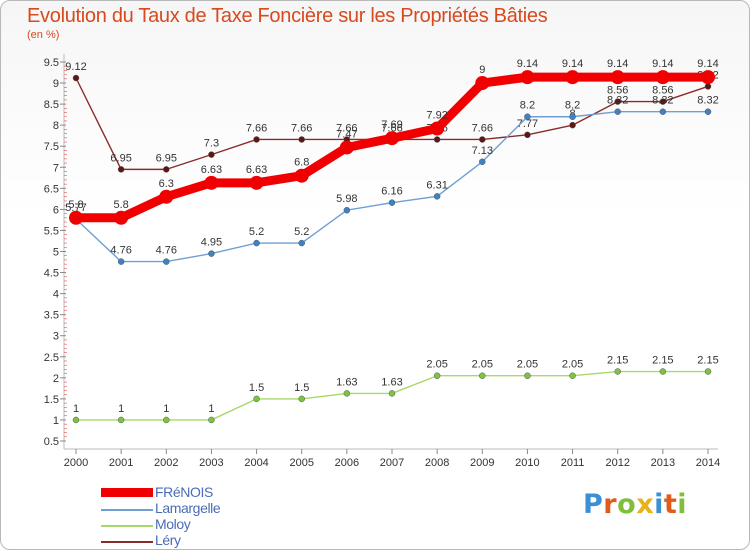 This screenshot has height=550, width=750. Describe the element at coordinates (188, 508) in the screenshot. I see `legend-label-lamargelle: Lamargelle` at that location.